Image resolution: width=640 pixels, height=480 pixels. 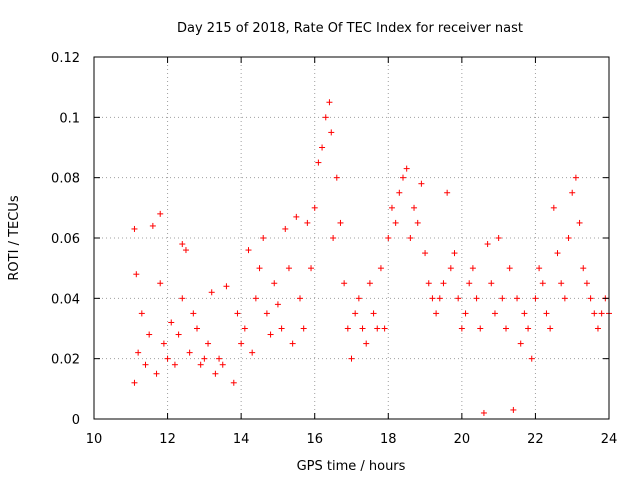 I want to click on x-tick-labels: 10 12 14 16 18 20 22 24, so click(x=352, y=439).